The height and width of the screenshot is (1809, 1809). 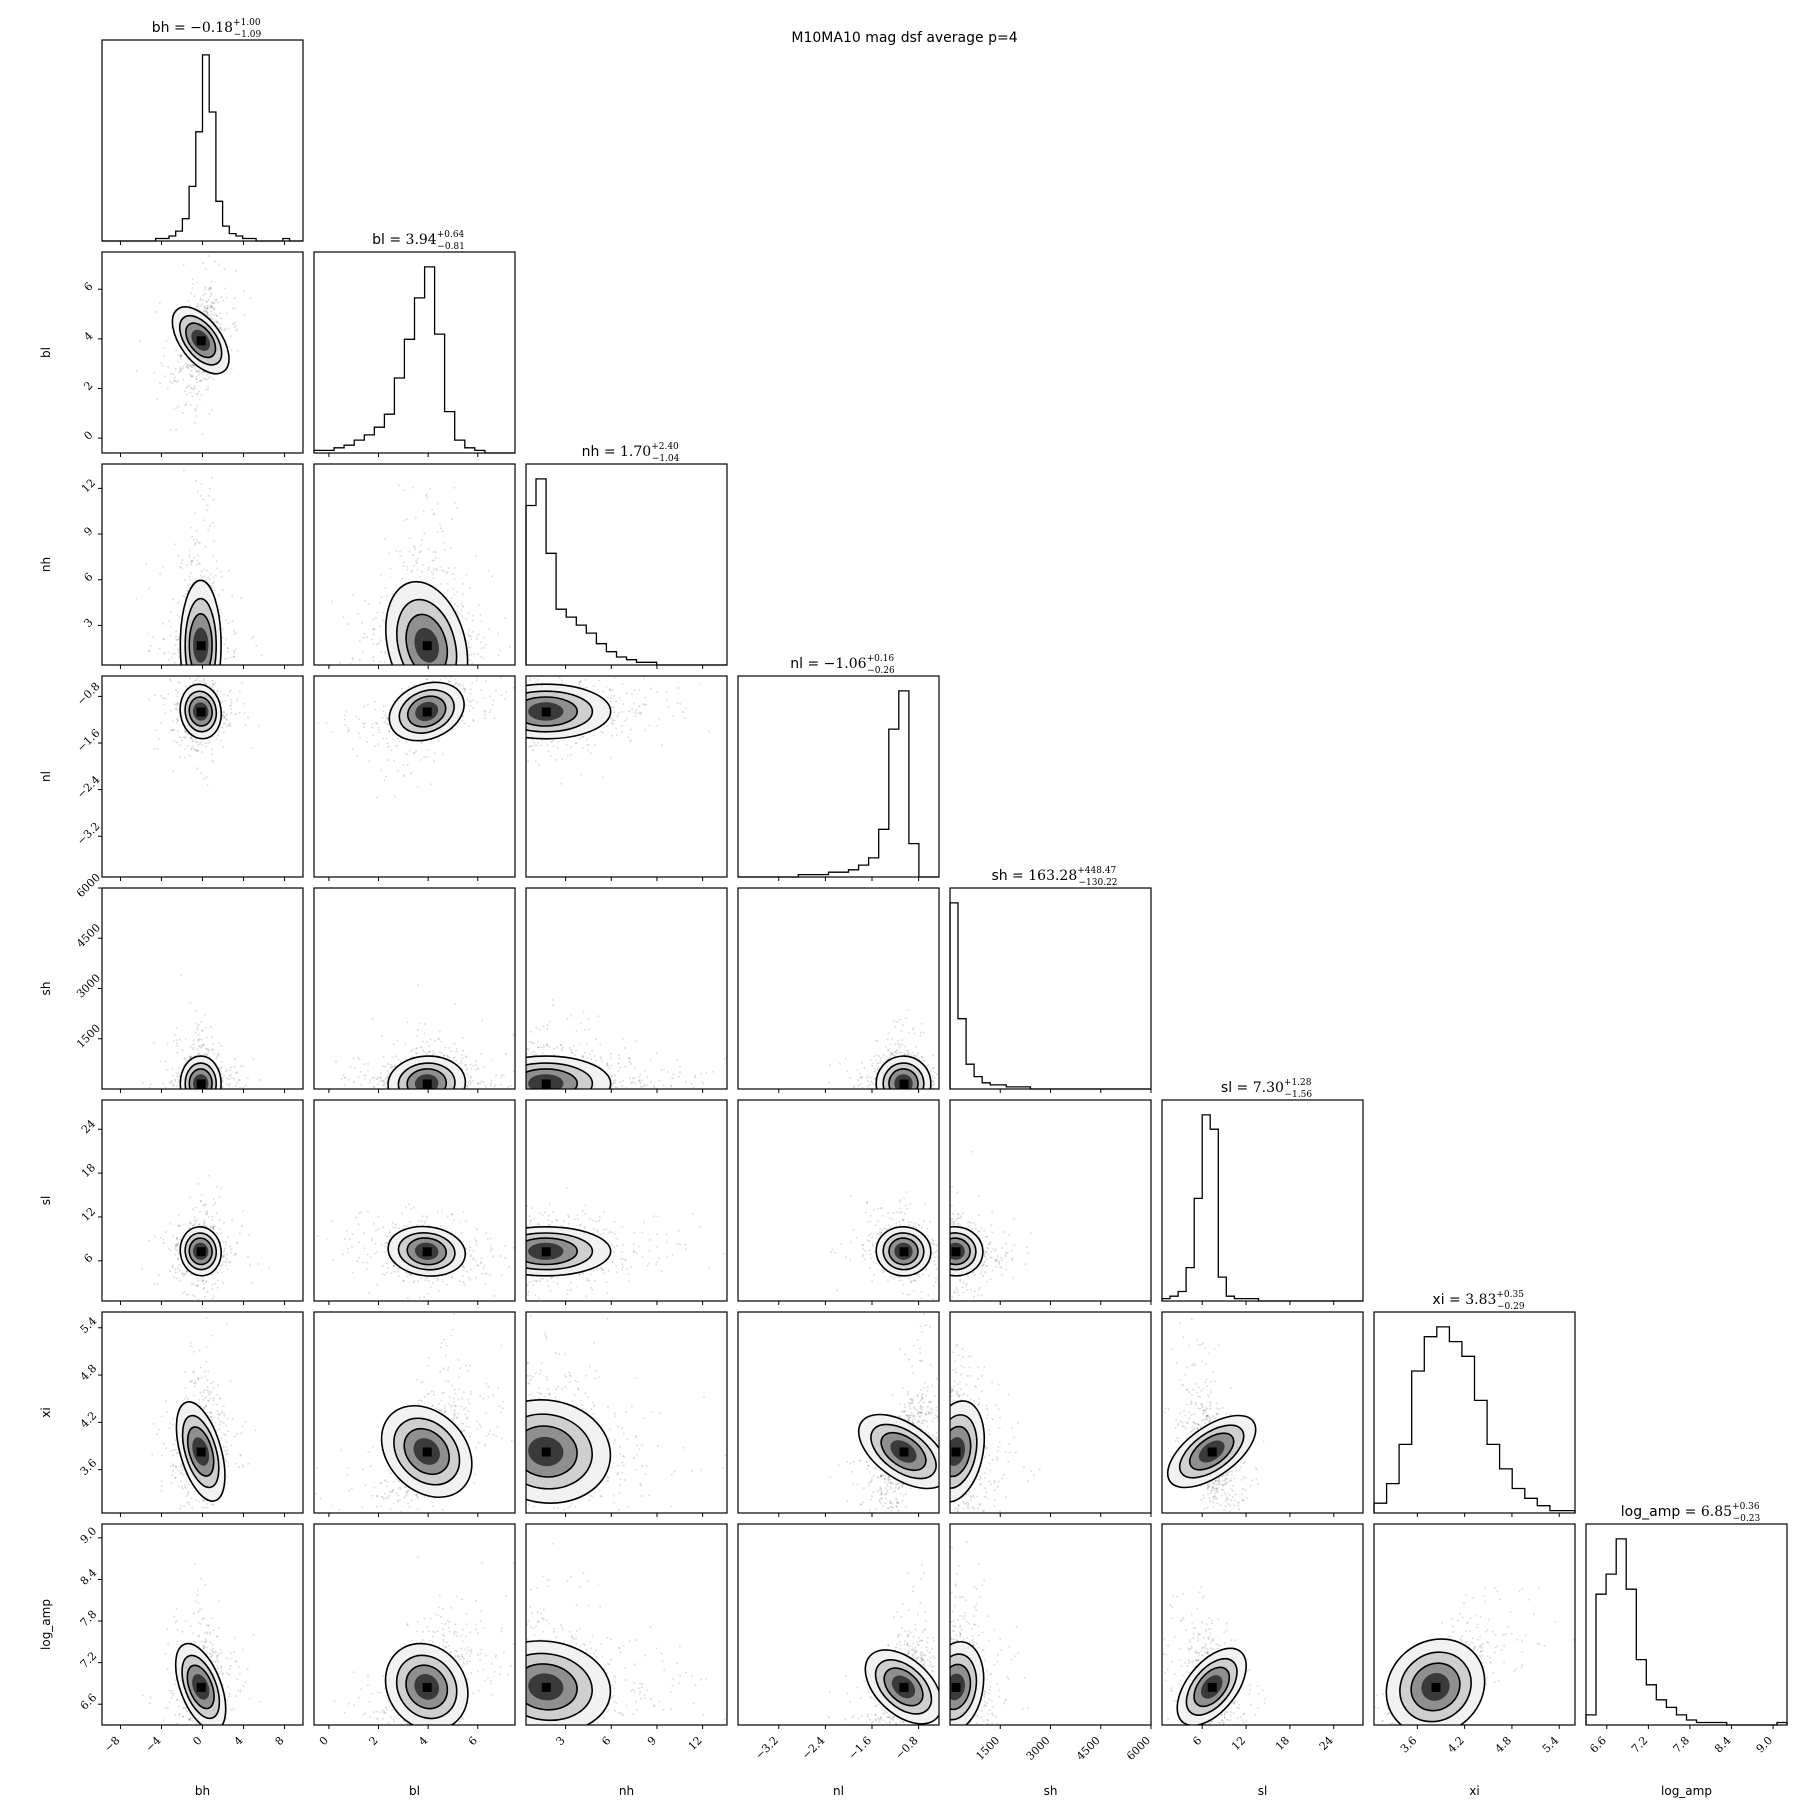 I want to click on panel-bl-bh: 0246bl, so click(x=171, y=354).